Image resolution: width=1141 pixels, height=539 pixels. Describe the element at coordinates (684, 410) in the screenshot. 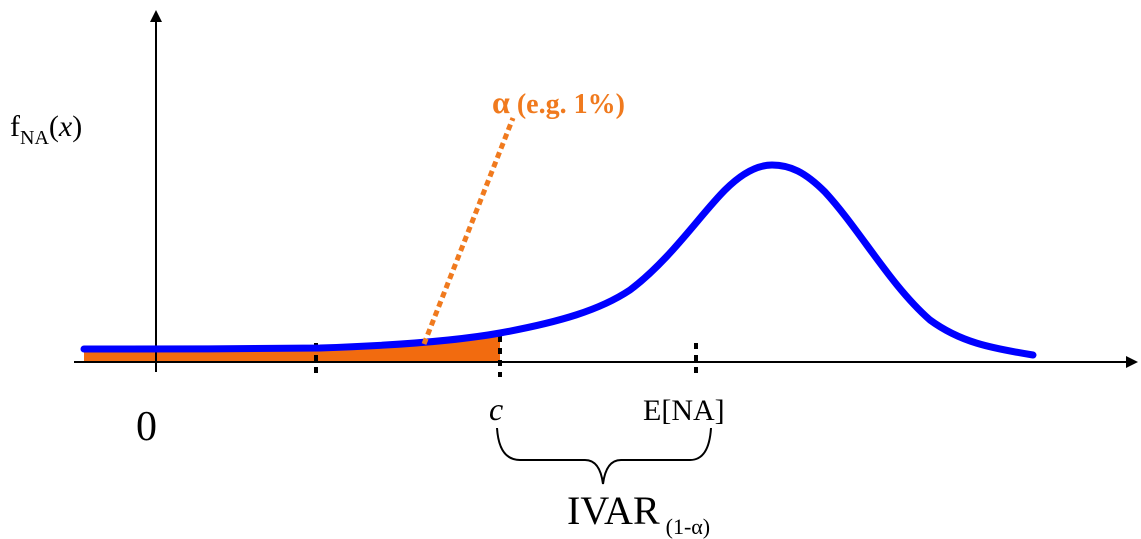

I see `mean-label: E[NA]` at that location.